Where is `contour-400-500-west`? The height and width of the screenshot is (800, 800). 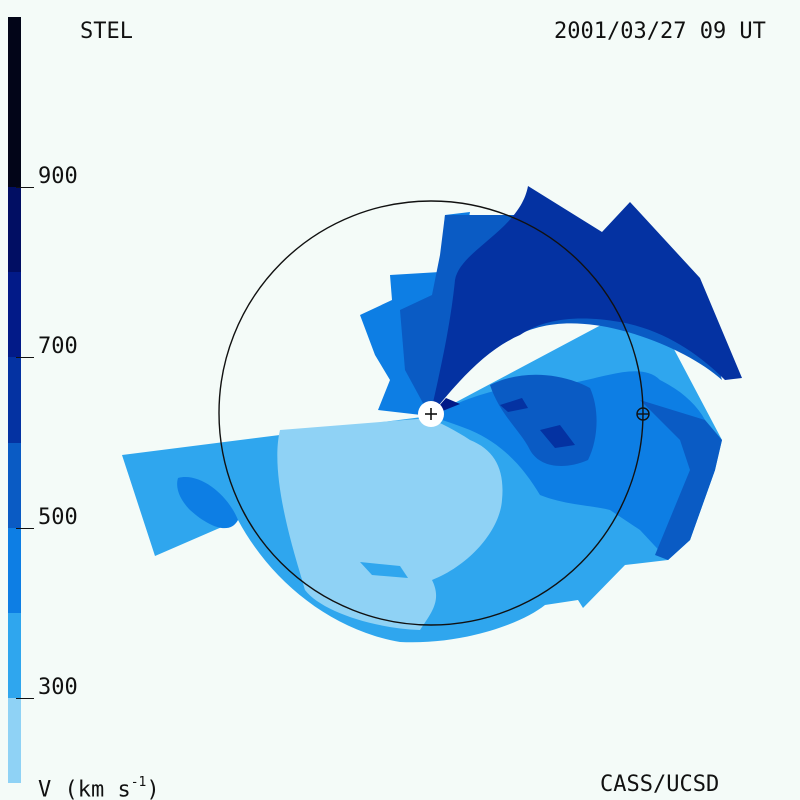
contour-400-500-west is located at coordinates (207, 503).